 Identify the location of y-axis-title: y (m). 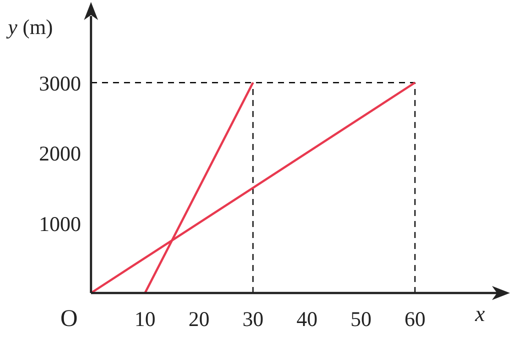
(29, 27).